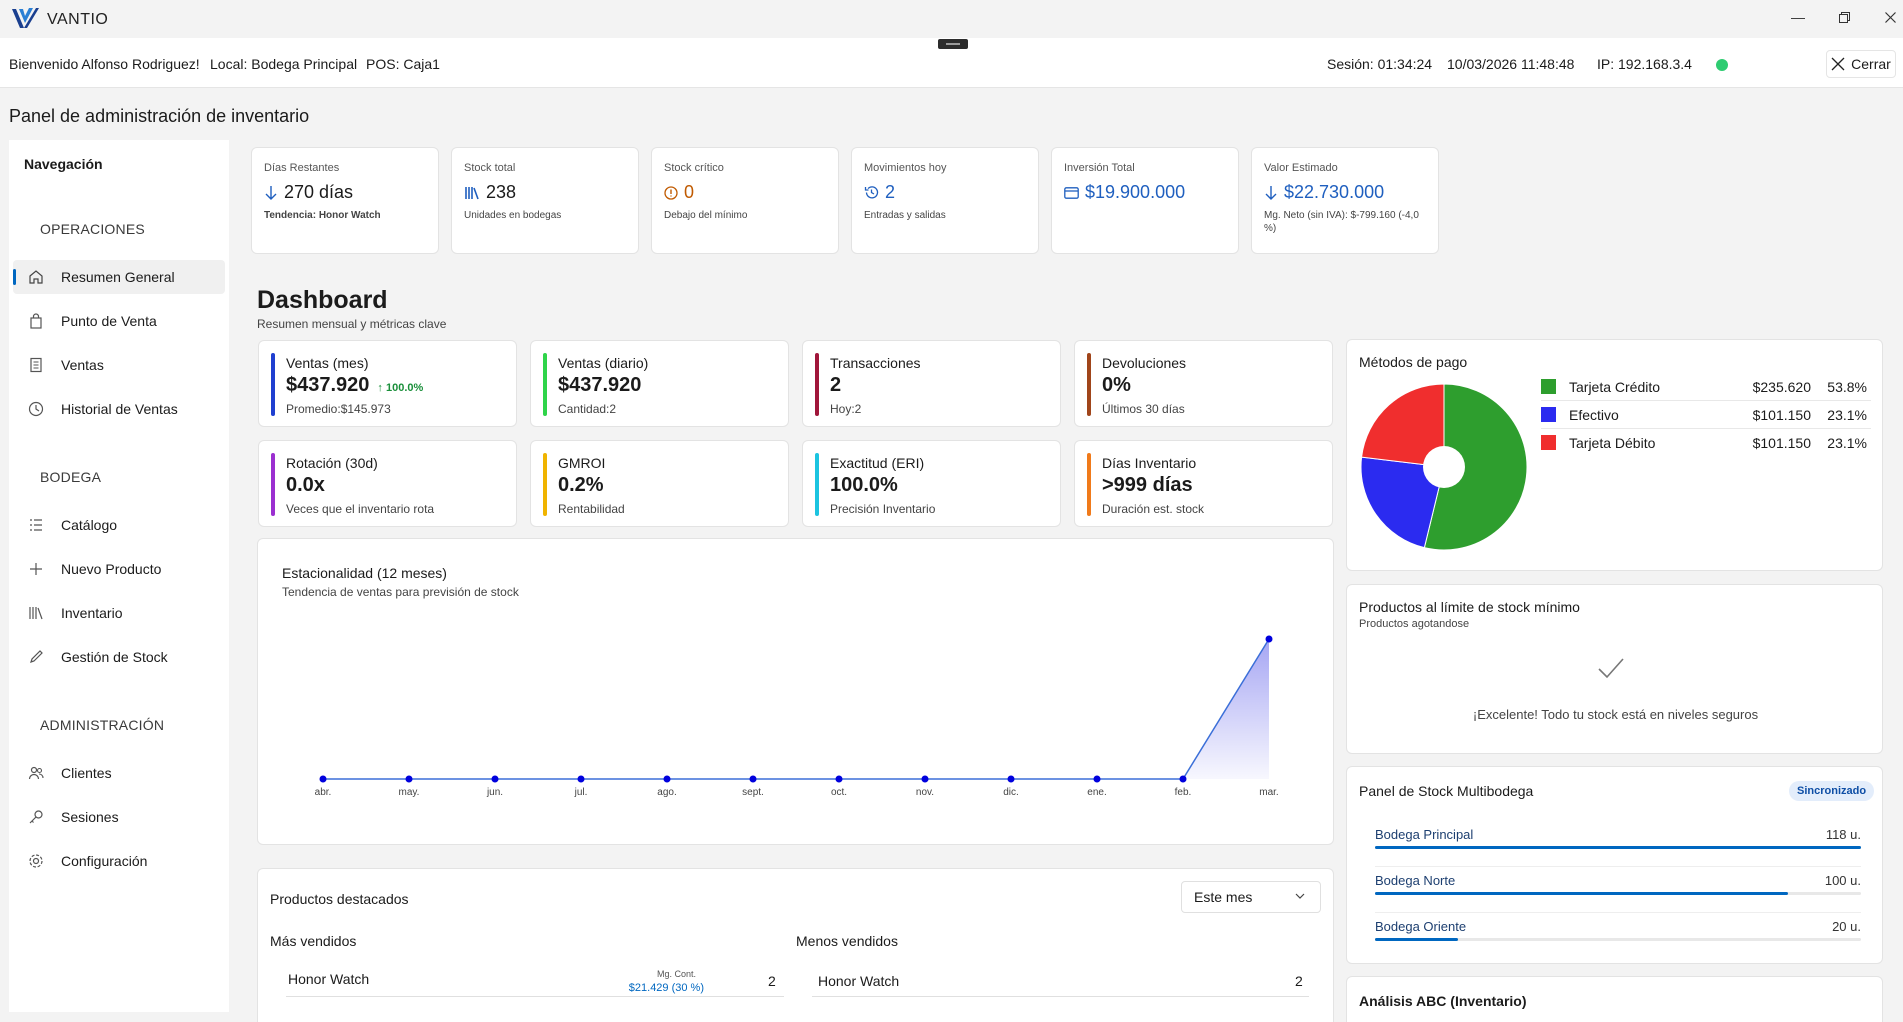 The width and height of the screenshot is (1903, 1022). What do you see at coordinates (953, 44) in the screenshot?
I see `drag-handle` at bounding box center [953, 44].